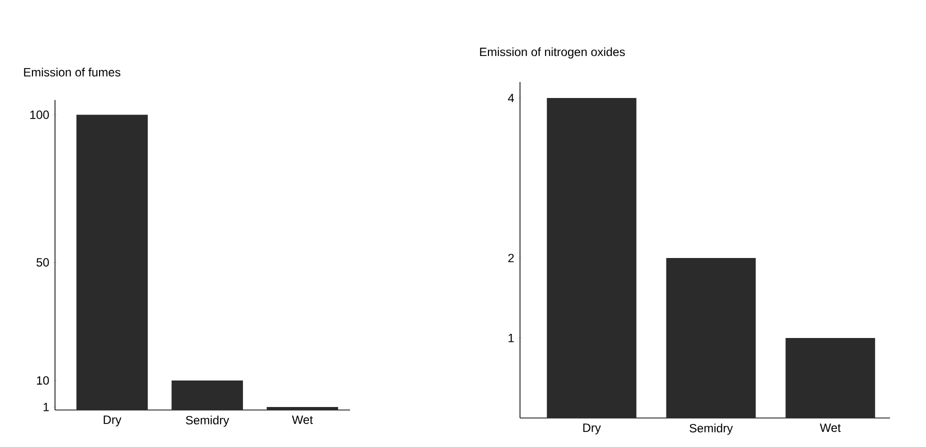 The height and width of the screenshot is (447, 926). Describe the element at coordinates (42, 262) in the screenshot. I see `y-tick-label: 50` at that location.